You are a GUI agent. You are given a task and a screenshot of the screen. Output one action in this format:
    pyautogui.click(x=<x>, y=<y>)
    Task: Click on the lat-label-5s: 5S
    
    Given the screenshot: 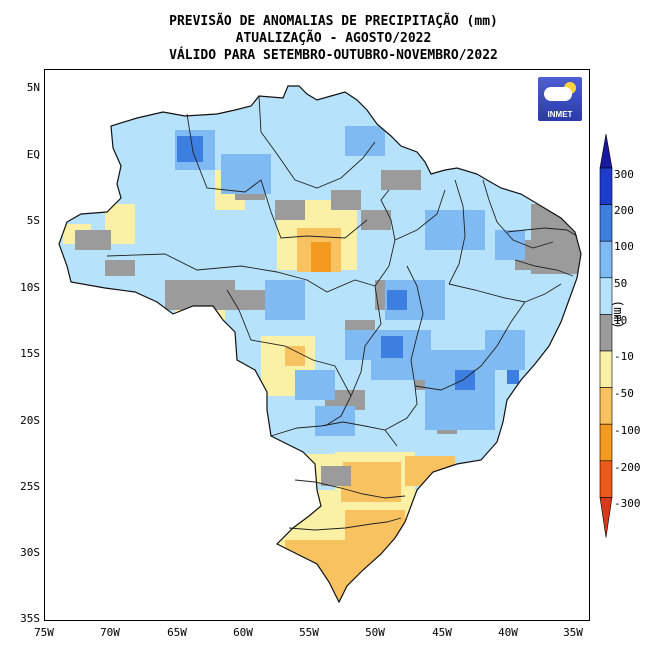 What is the action you would take?
    pyautogui.click(x=33, y=220)
    